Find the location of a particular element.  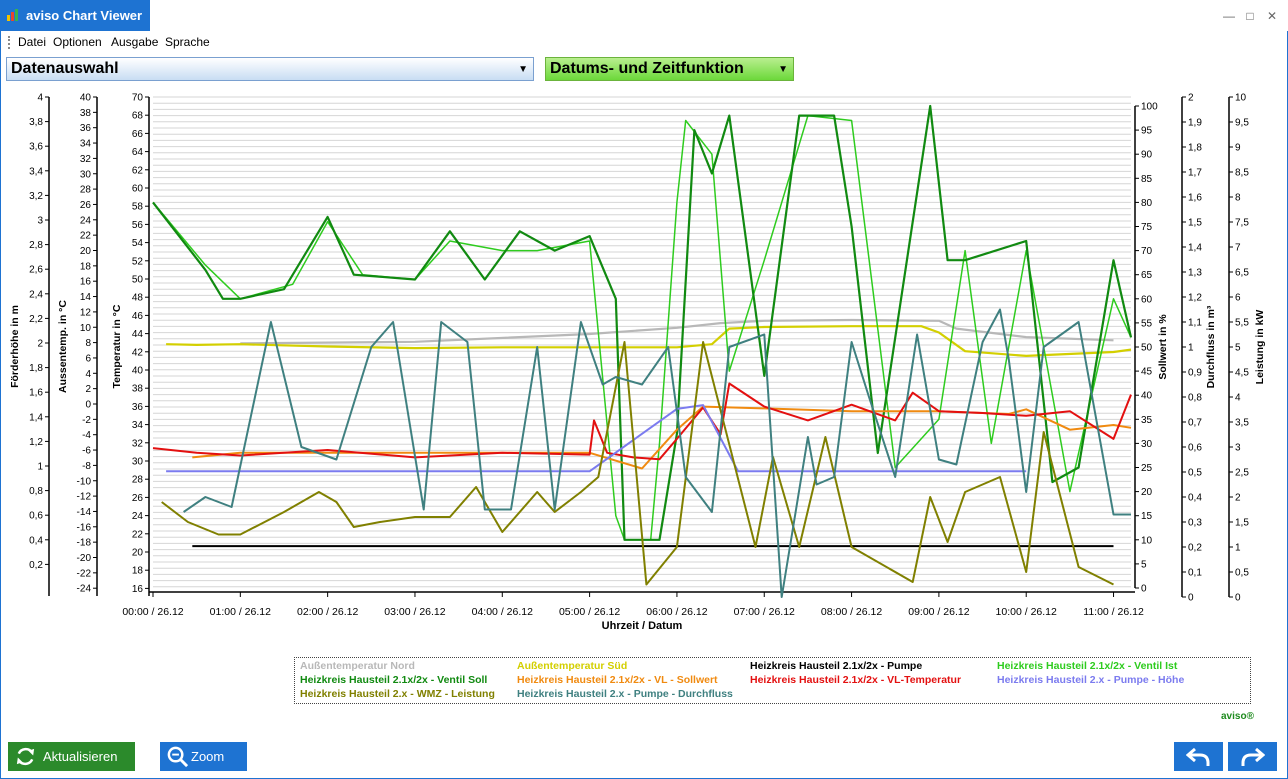

axis-tick-label: 34 is located at coordinates (86, 144).